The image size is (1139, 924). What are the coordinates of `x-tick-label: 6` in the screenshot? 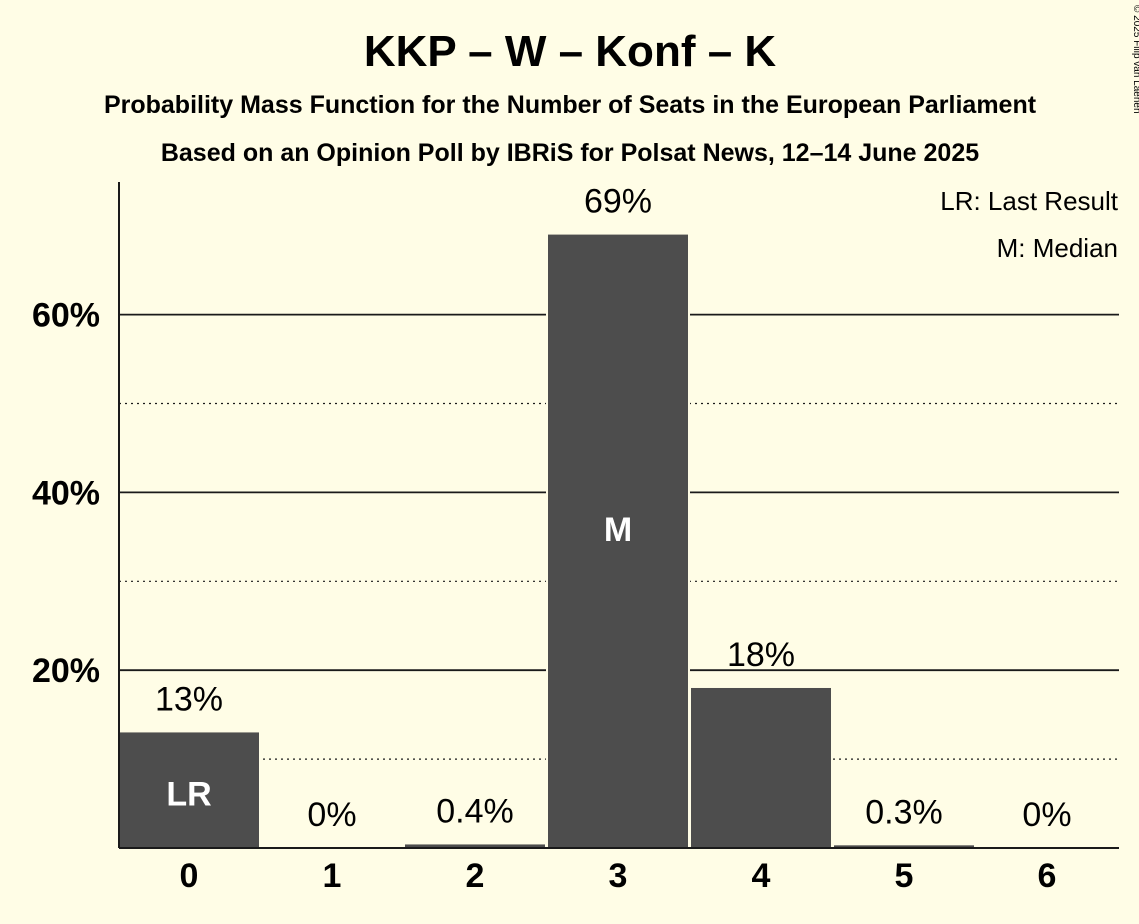 It's located at (1047, 876).